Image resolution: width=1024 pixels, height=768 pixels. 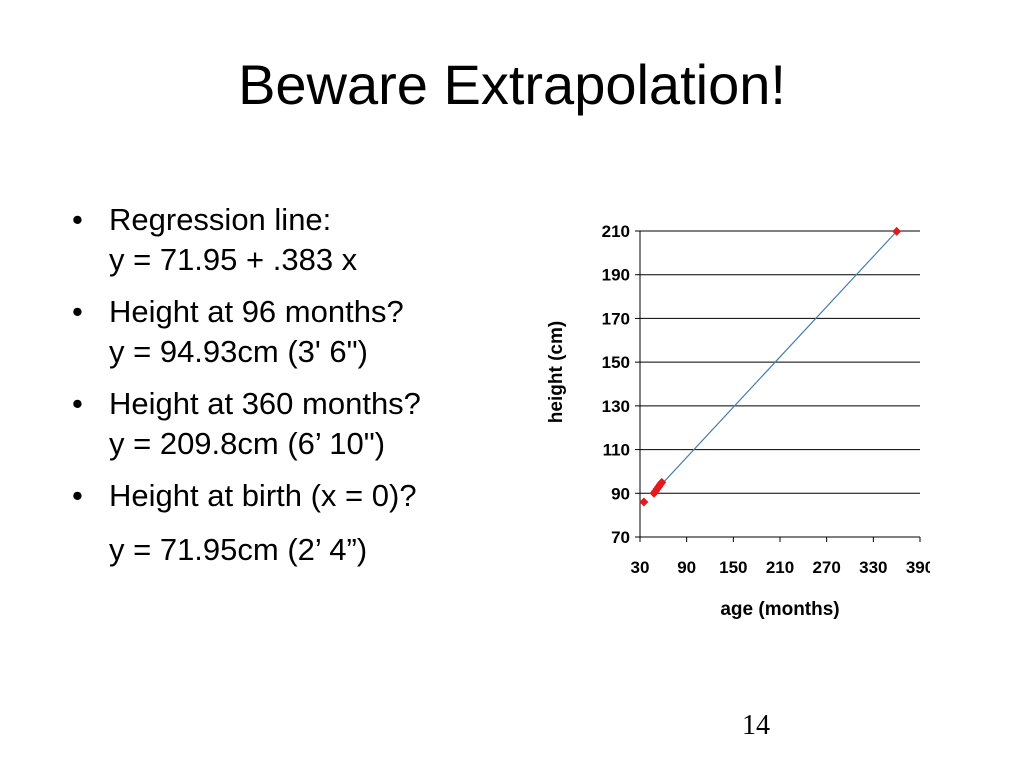 What do you see at coordinates (239, 351) in the screenshot?
I see `bullet-detail: y = 94.93cm (3' 6")` at bounding box center [239, 351].